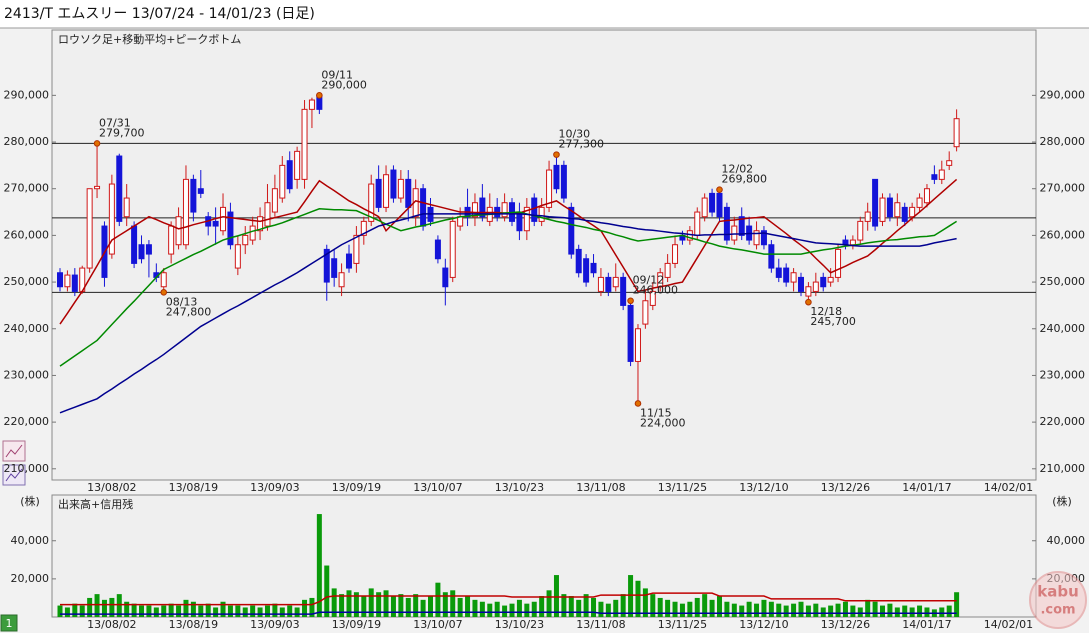  I want to click on peak-date: 07/31, so click(115, 122).